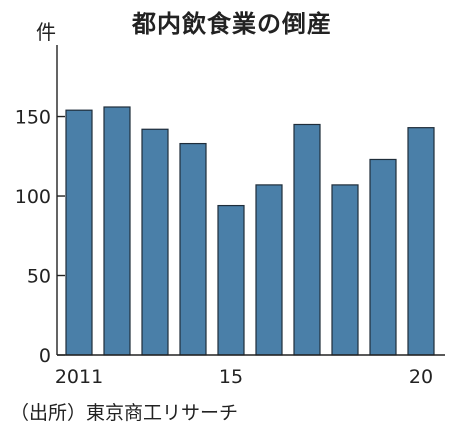  Describe the element at coordinates (231, 377) in the screenshot. I see `x-tick-label-15: 15` at that location.